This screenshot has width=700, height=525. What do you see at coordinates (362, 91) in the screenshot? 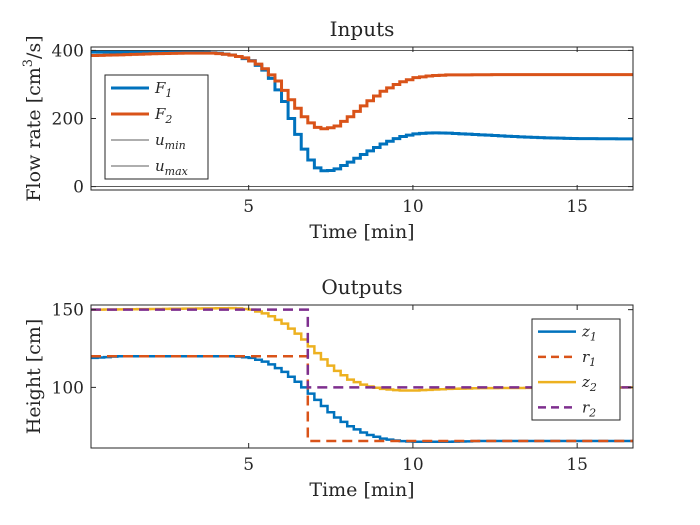
I see `series-line-F2` at bounding box center [362, 91].